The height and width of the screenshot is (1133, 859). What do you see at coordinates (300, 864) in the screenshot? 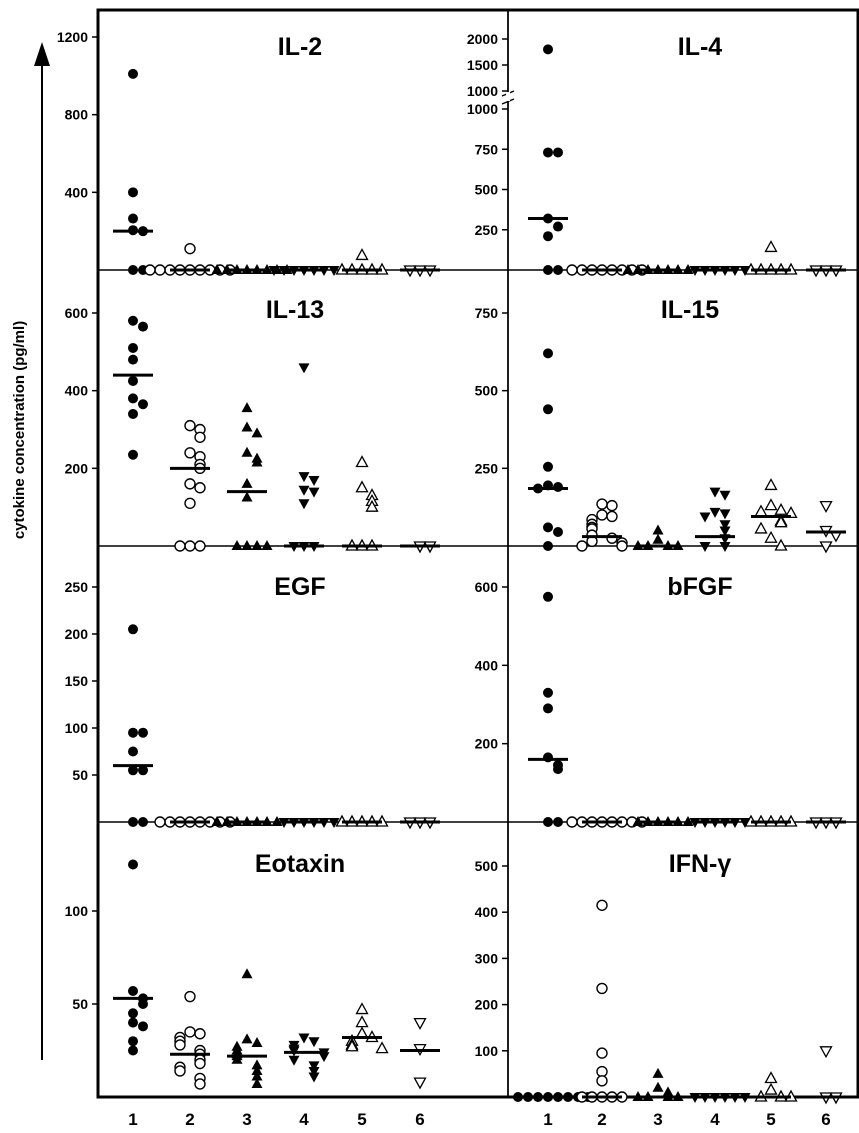
I see `panel-title: Eotaxin` at bounding box center [300, 864].